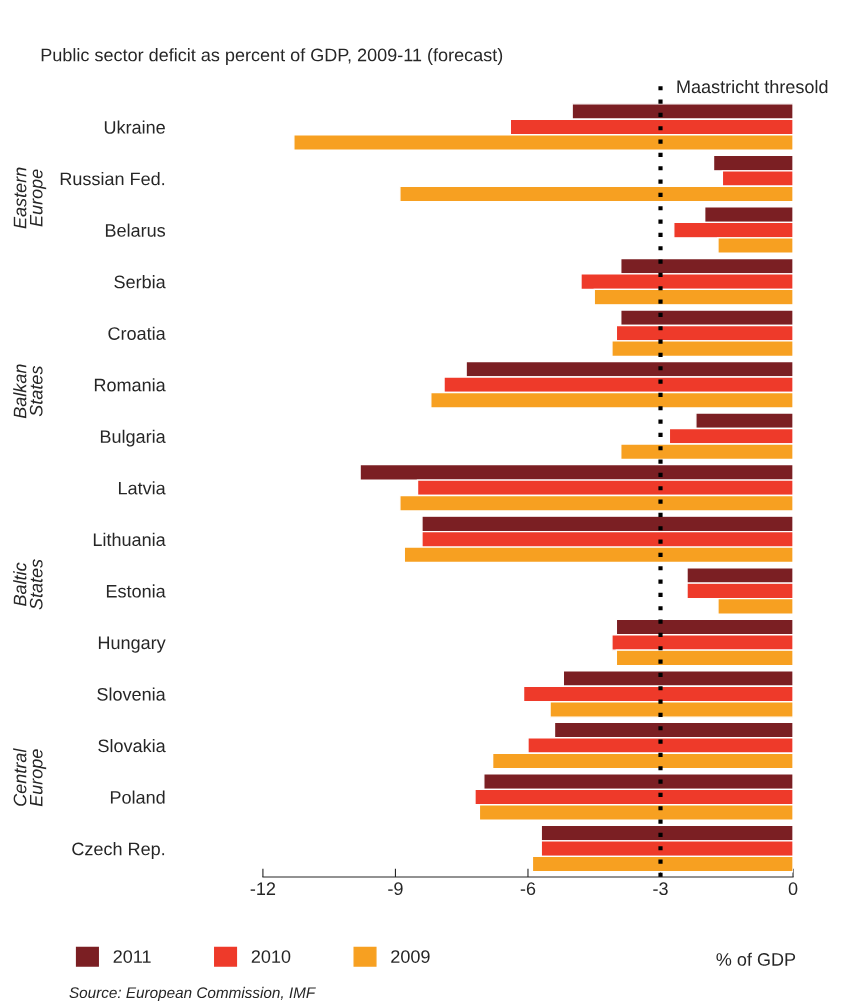  I want to click on y-tick-label: Serbia, so click(140, 282).